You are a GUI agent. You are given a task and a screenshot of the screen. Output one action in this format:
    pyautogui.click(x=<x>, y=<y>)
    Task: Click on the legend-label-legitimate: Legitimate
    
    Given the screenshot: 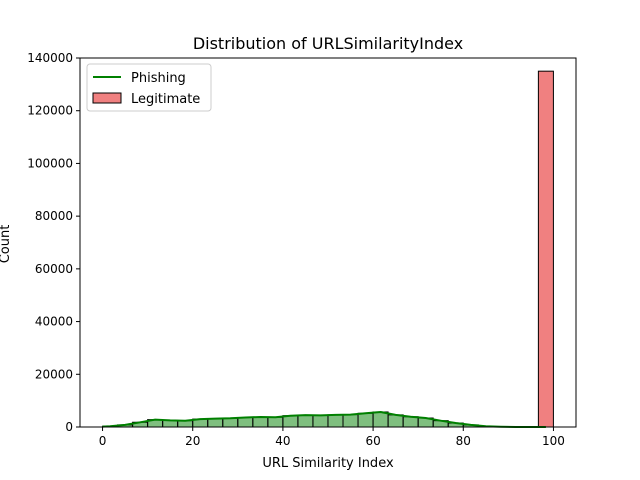 What is the action you would take?
    pyautogui.click(x=165, y=99)
    